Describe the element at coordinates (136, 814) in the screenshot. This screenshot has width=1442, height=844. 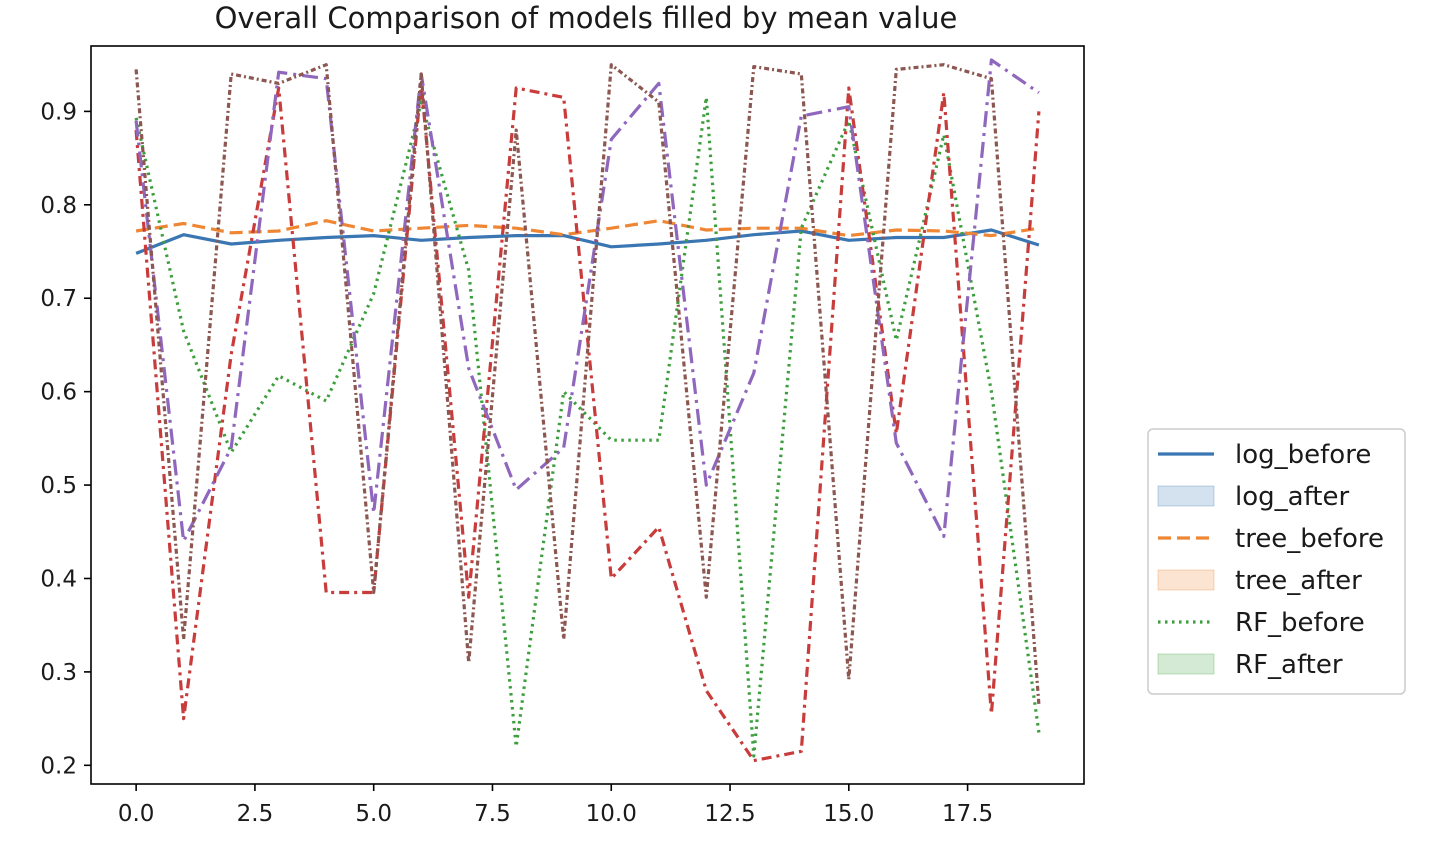
I see `x-tick-label: 0.0` at that location.